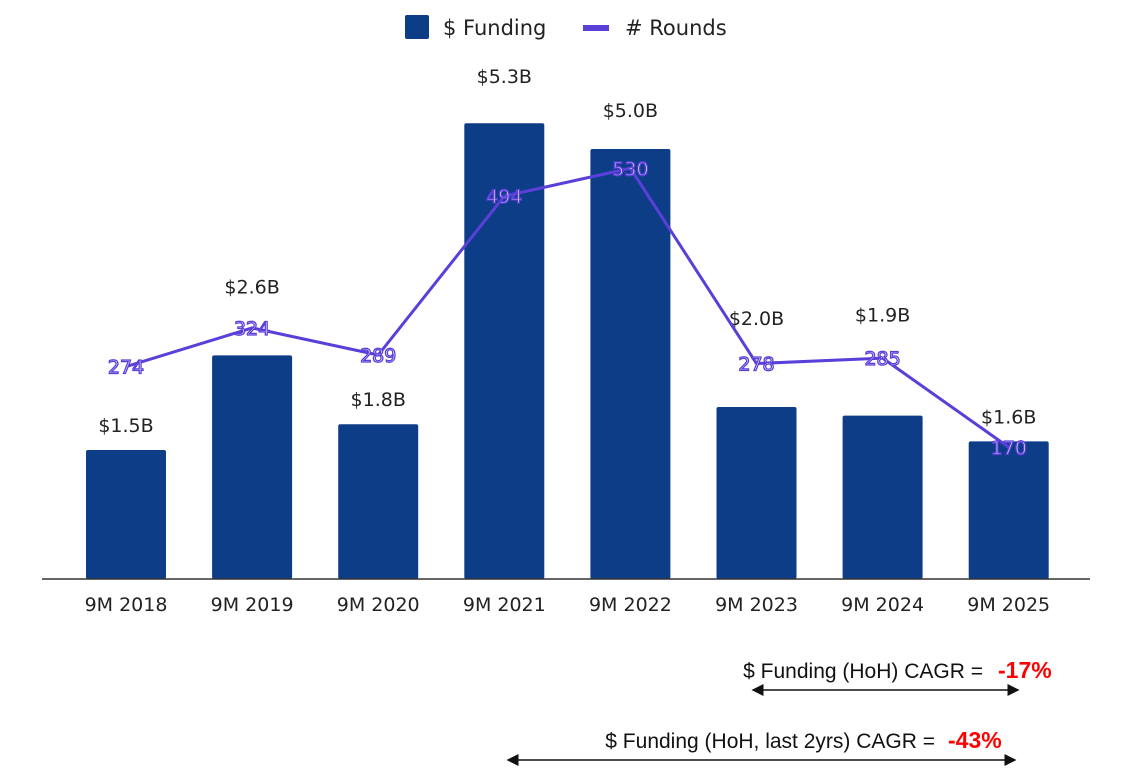 The height and width of the screenshot is (780, 1129). I want to click on cagr-annotation-value: -17%, so click(1025, 670).